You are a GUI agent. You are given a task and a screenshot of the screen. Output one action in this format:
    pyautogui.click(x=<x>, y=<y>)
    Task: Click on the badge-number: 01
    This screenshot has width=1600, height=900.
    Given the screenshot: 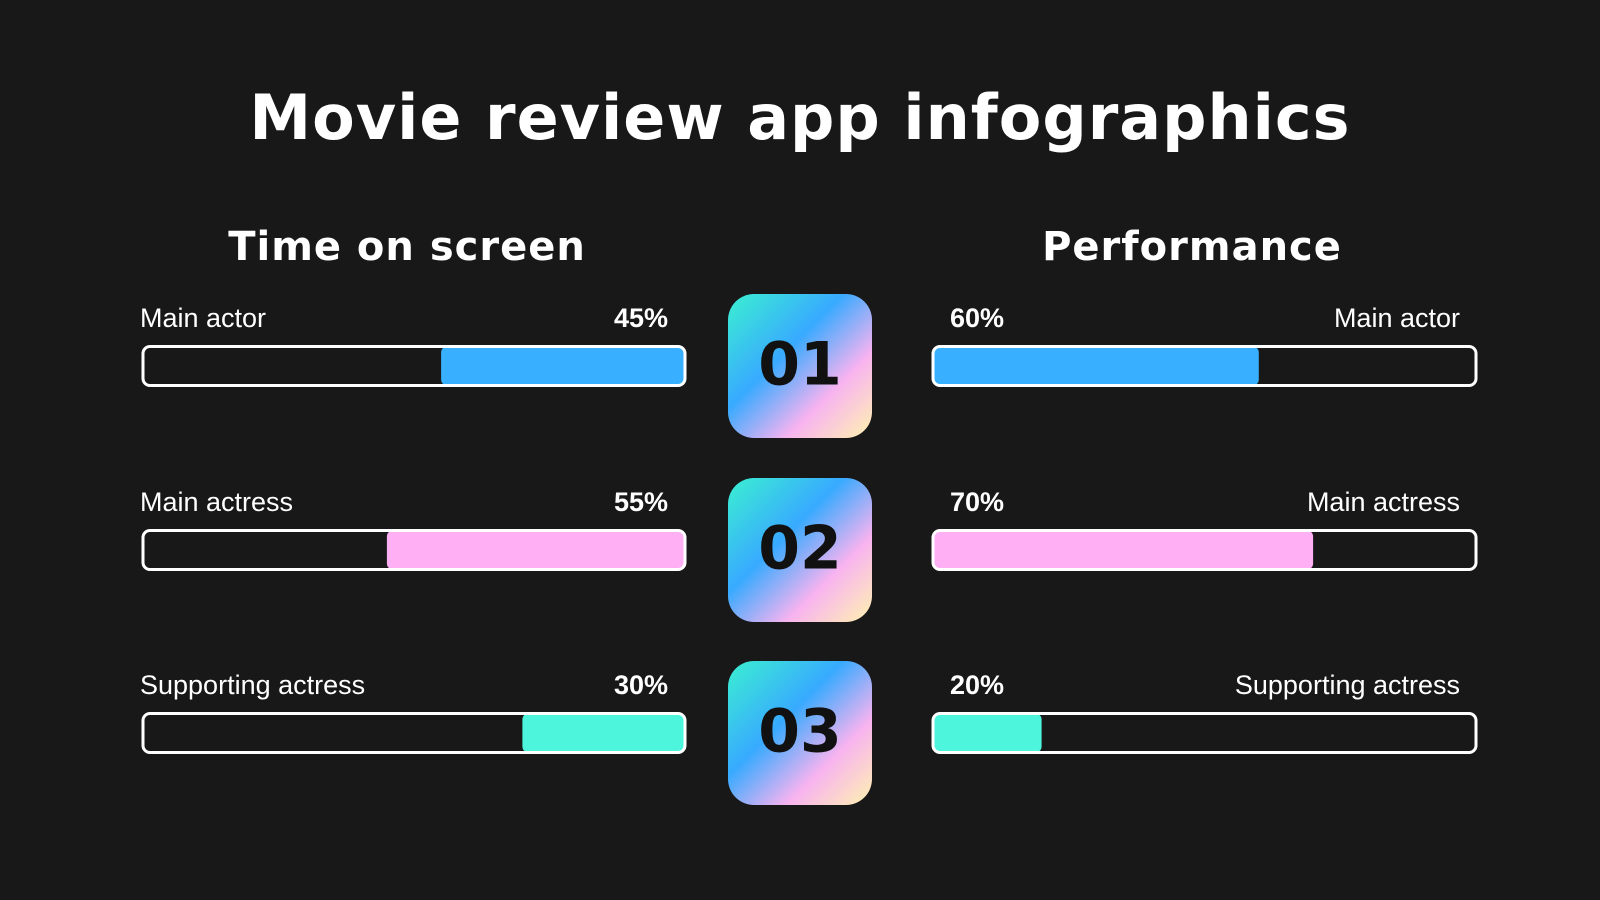 What is the action you would take?
    pyautogui.click(x=800, y=365)
    